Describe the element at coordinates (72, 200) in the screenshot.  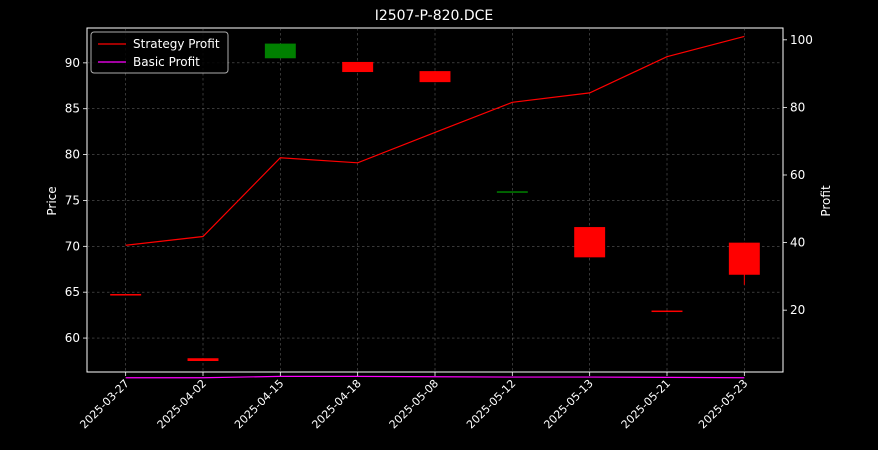
I see `y-tick-label: 75` at that location.